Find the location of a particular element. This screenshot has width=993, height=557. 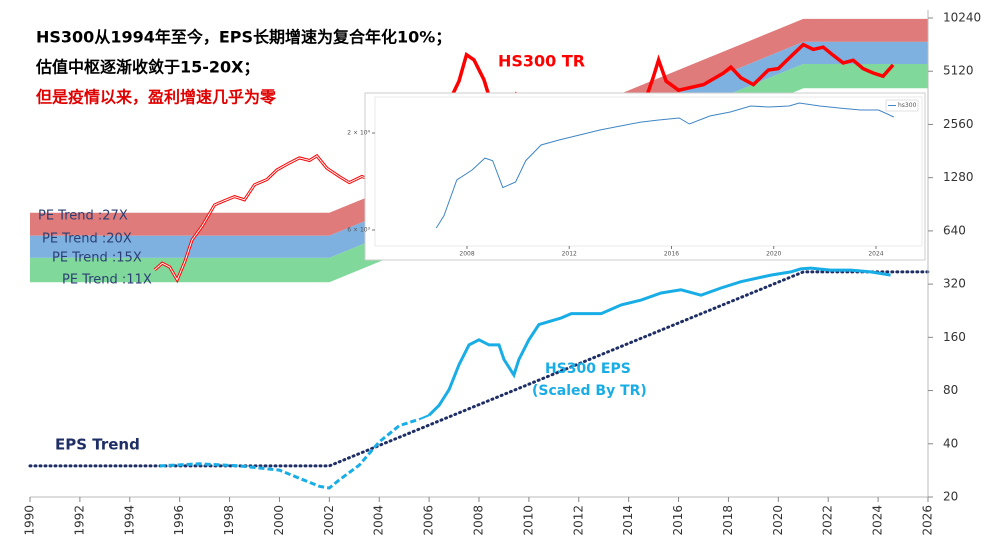

x-tick-label: 1998 is located at coordinates (229, 520).